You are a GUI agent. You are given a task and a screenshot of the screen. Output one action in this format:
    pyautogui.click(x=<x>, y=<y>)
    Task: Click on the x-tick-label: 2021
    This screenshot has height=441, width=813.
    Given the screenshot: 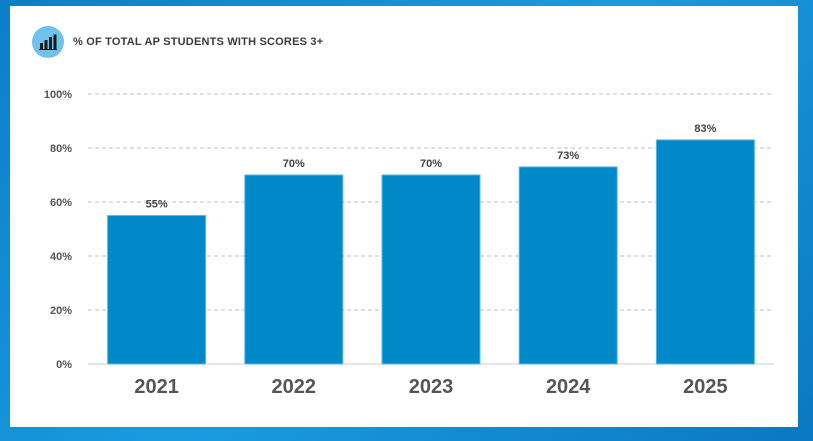 What is the action you would take?
    pyautogui.click(x=156, y=387)
    